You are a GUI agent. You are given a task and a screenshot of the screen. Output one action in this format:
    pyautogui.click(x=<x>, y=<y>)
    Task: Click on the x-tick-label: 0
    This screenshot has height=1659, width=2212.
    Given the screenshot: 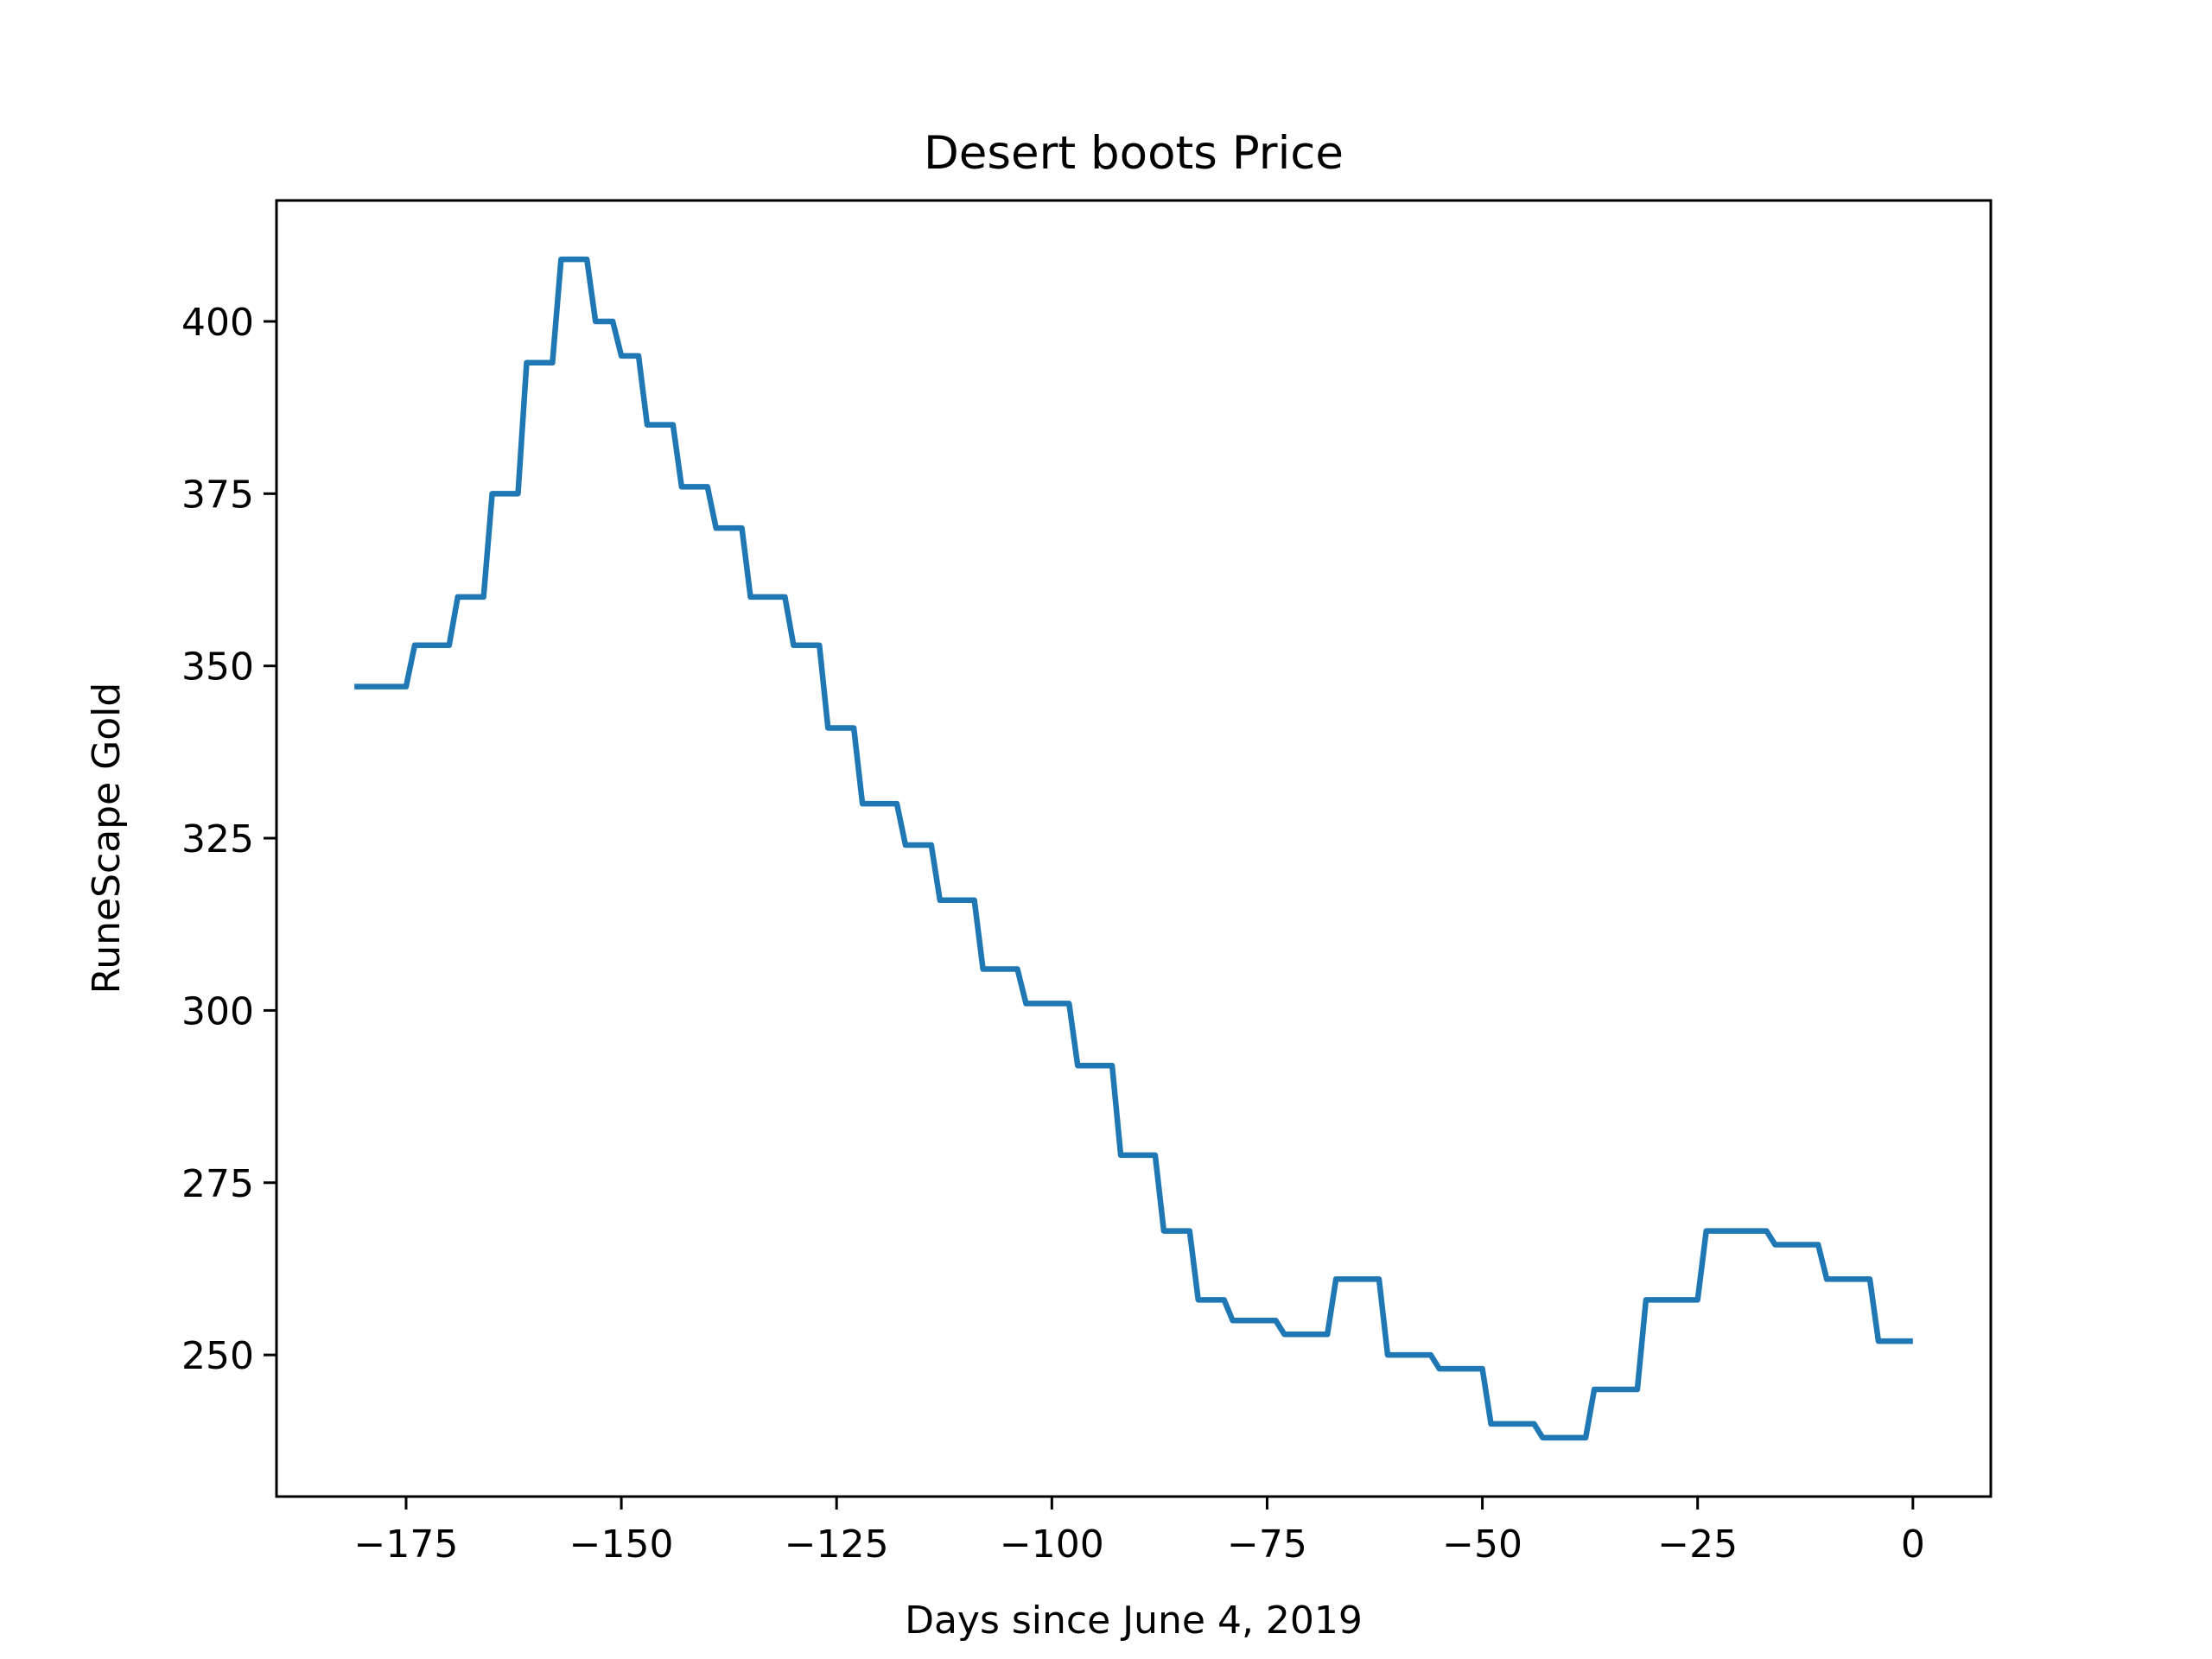 What is the action you would take?
    pyautogui.click(x=1913, y=1544)
    